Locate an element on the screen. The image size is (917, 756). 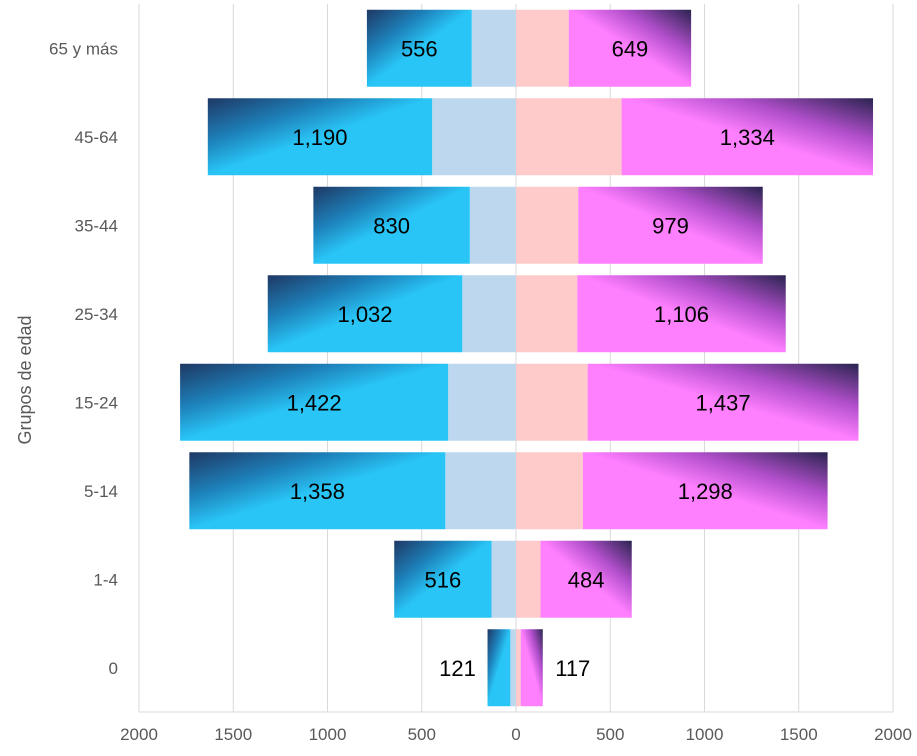
data-label-right: 1,106 is located at coordinates (681, 314).